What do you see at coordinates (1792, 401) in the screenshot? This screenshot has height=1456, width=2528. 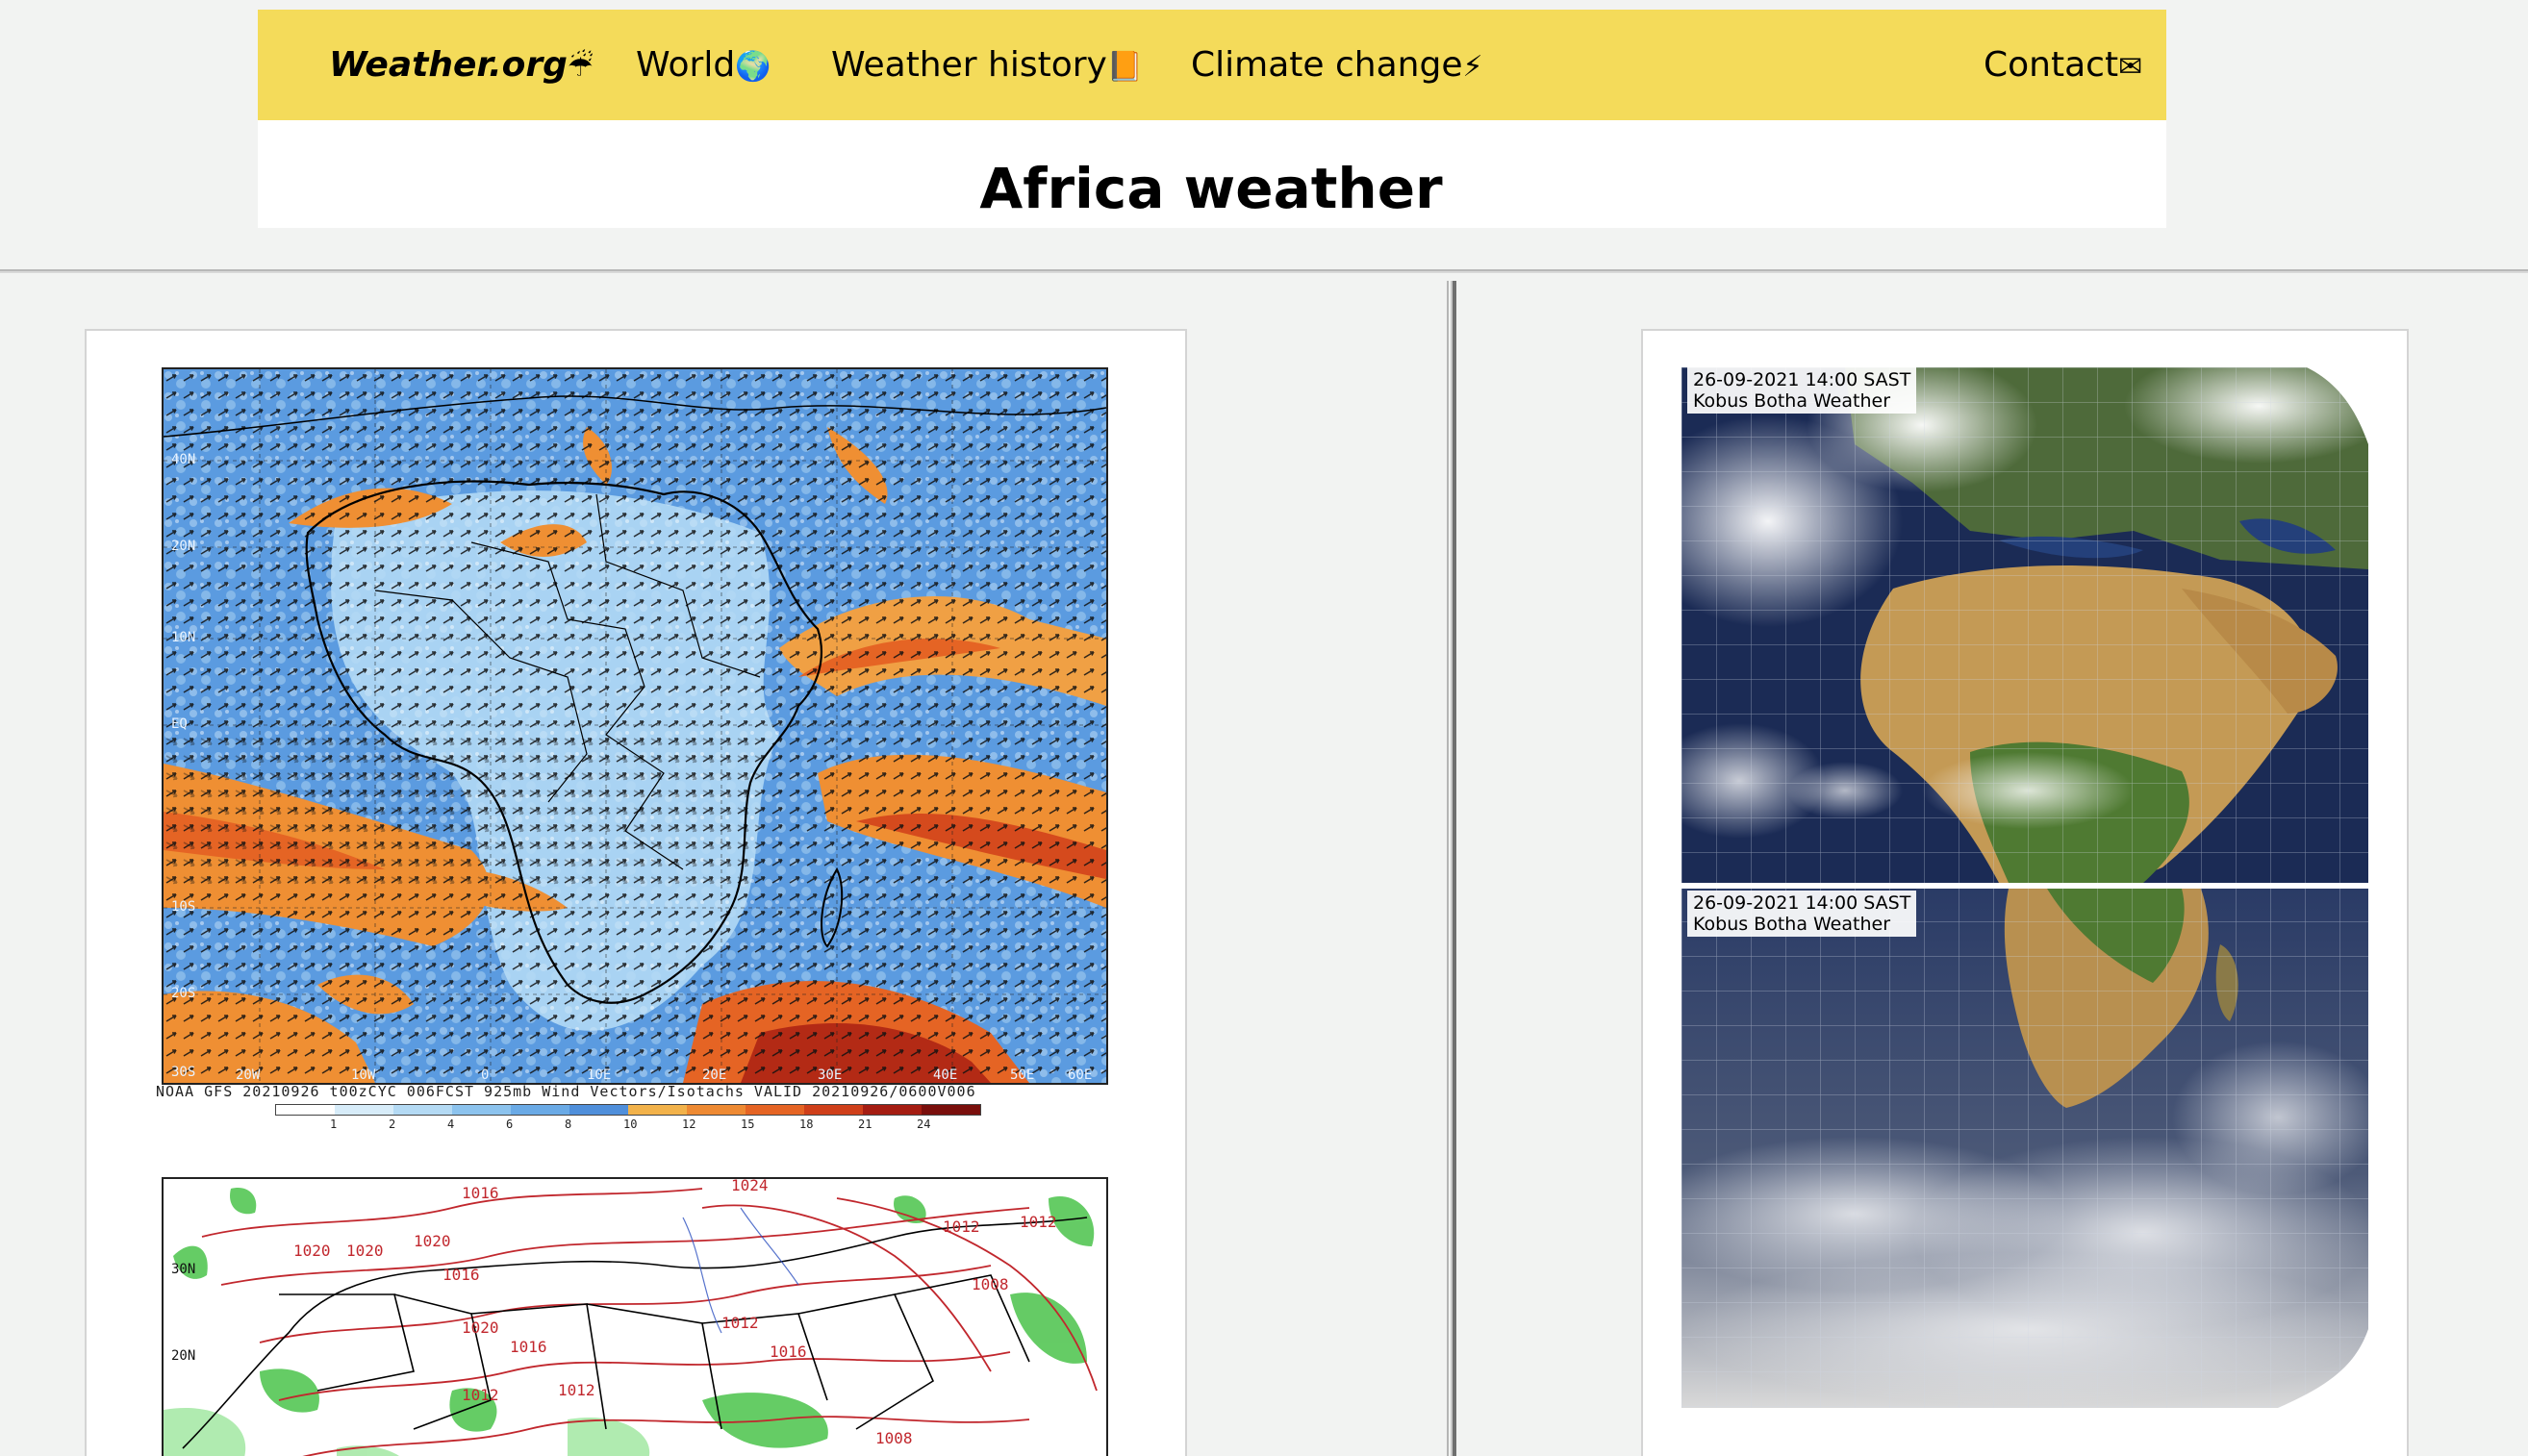 I see `satellite-credit: Kobus Botha Weather` at bounding box center [1792, 401].